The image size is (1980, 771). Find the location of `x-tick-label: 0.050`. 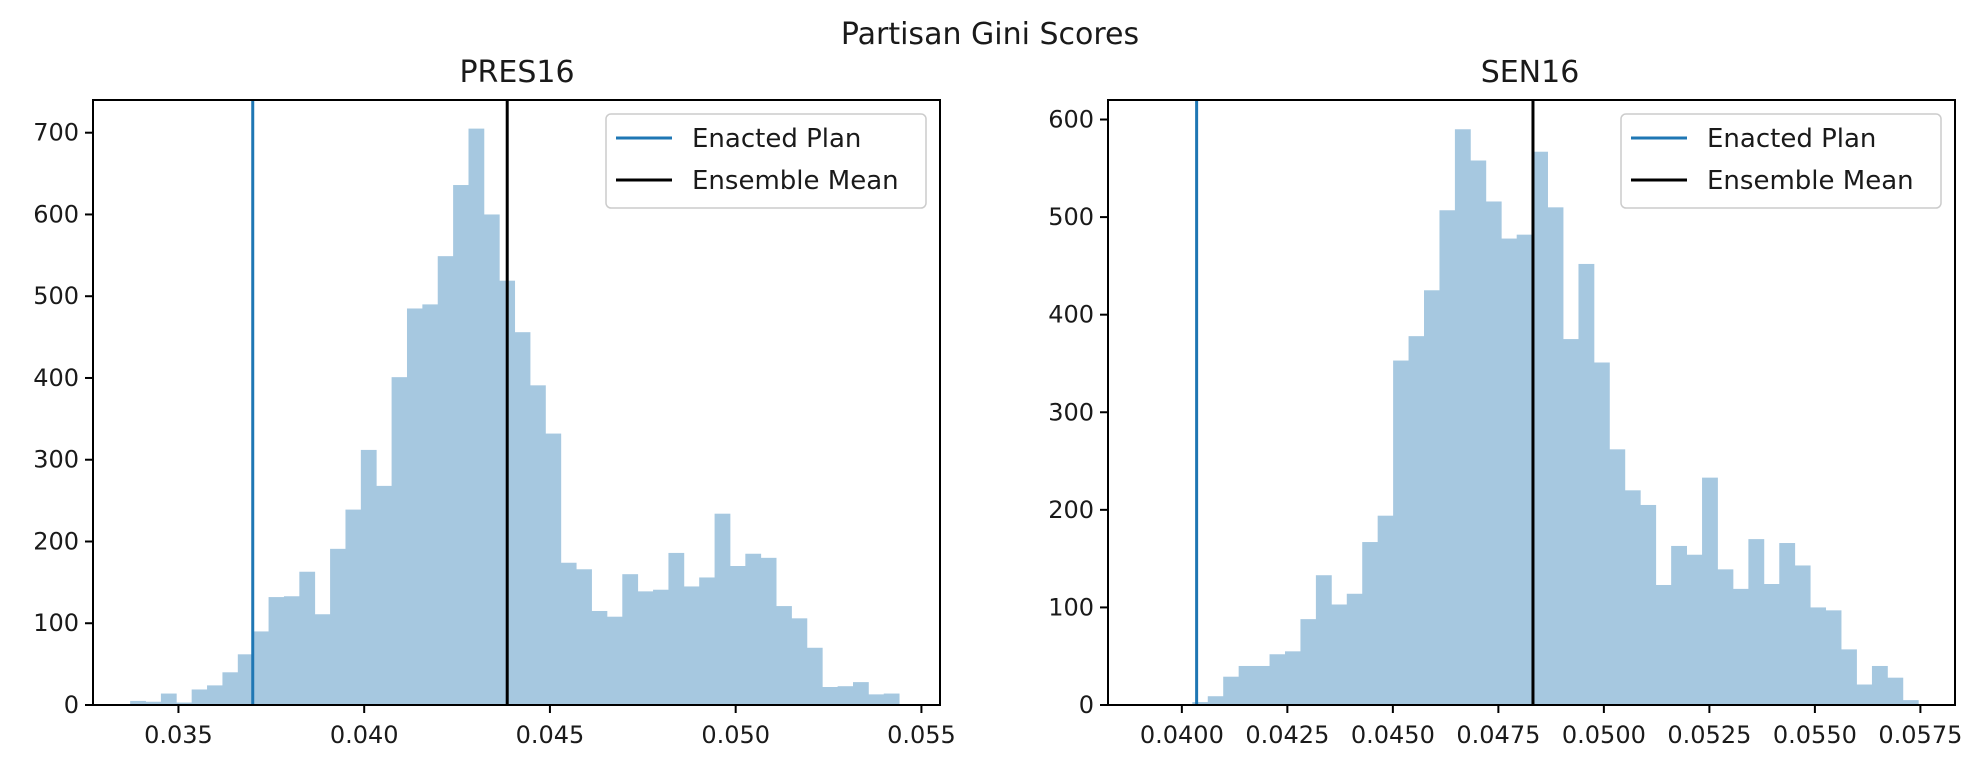

x-tick-label: 0.050 is located at coordinates (735, 735).